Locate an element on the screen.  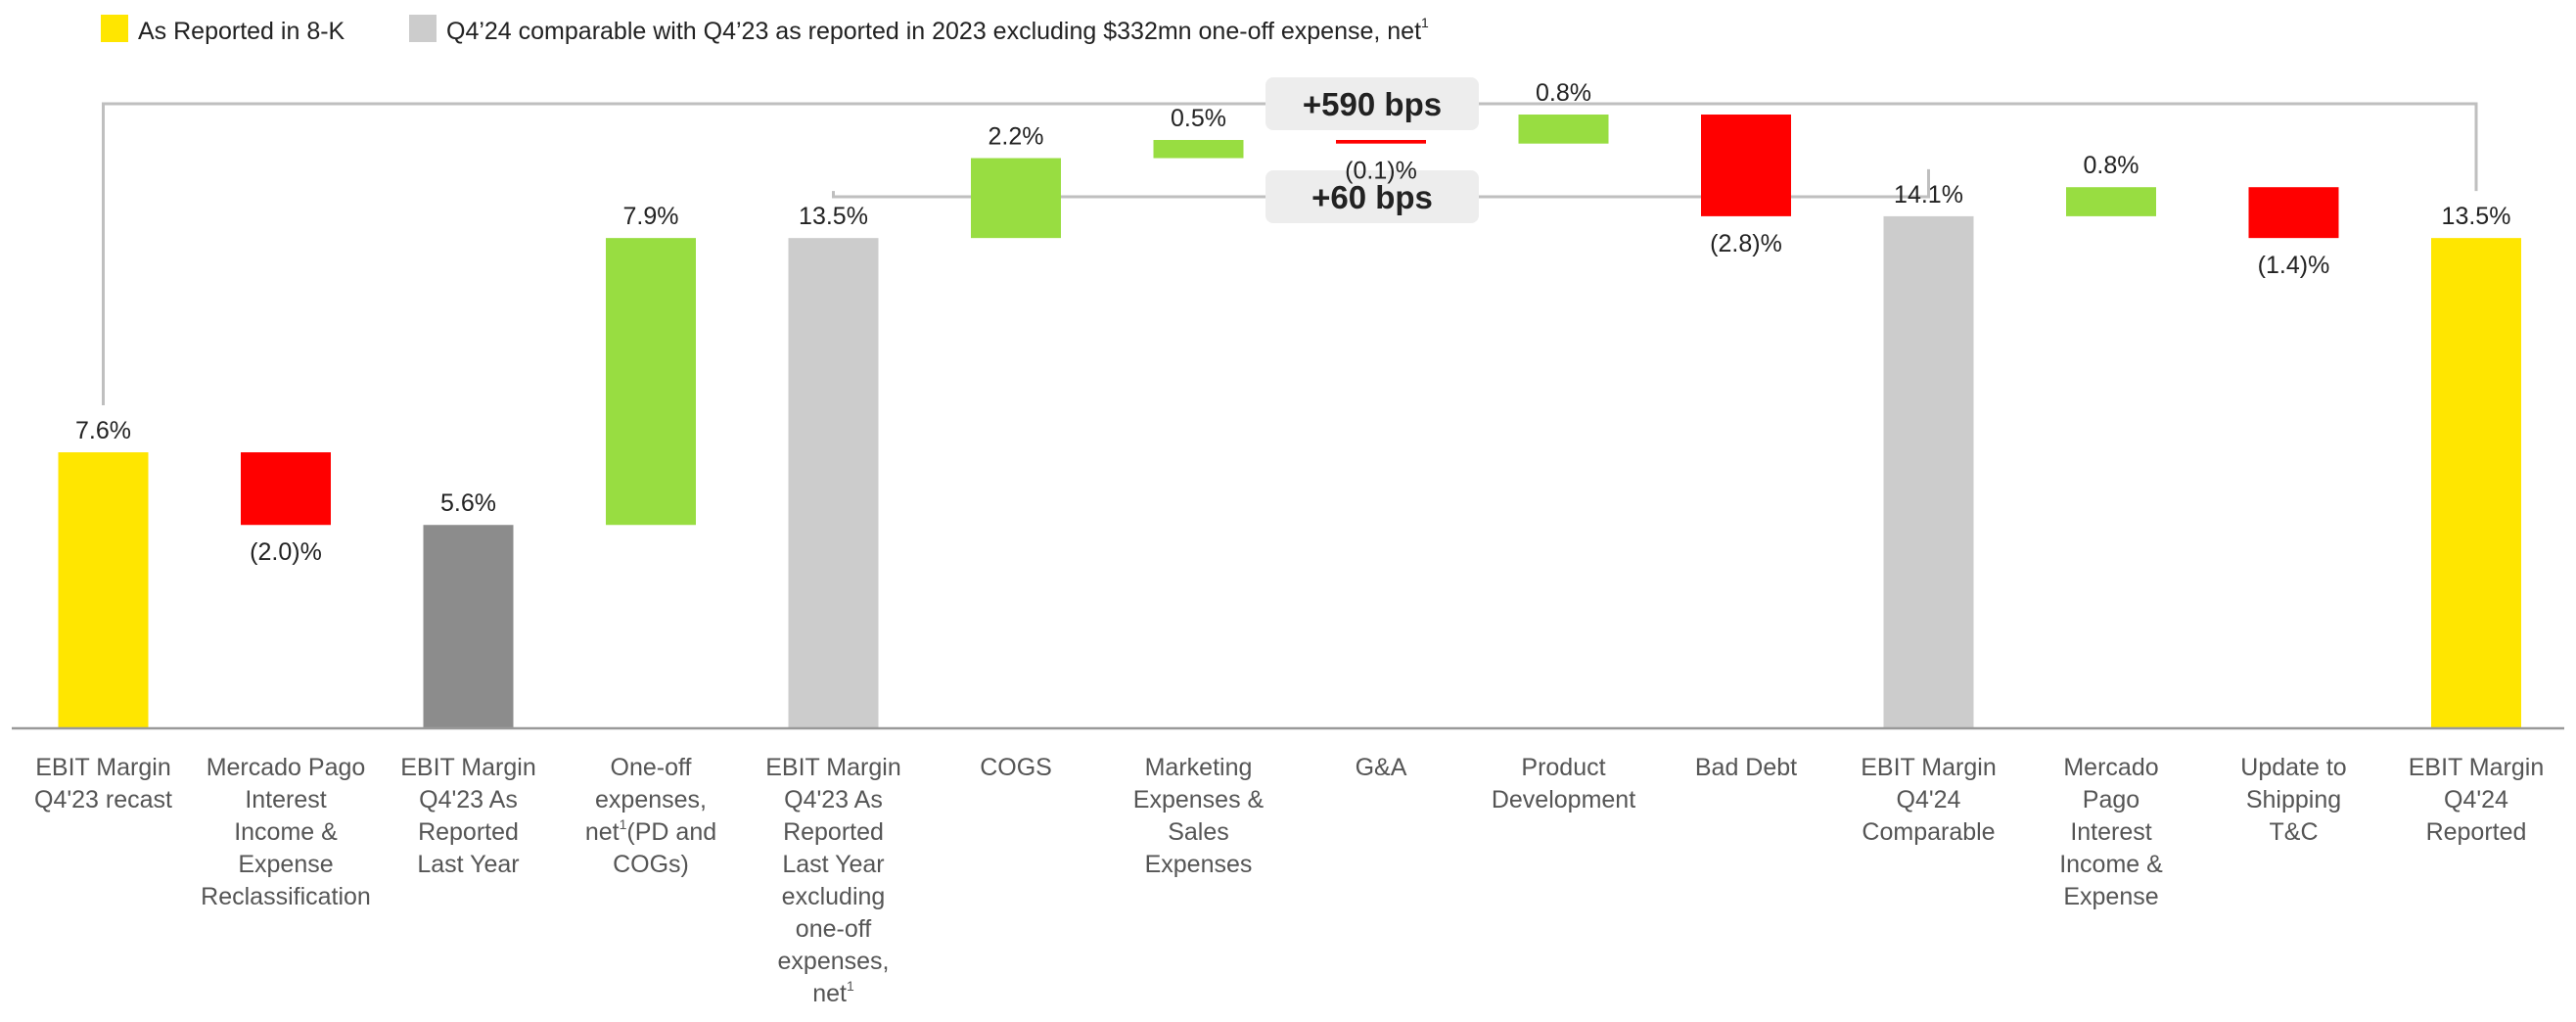
bar-marketing-expenses-sales-expenses is located at coordinates (1198, 149).